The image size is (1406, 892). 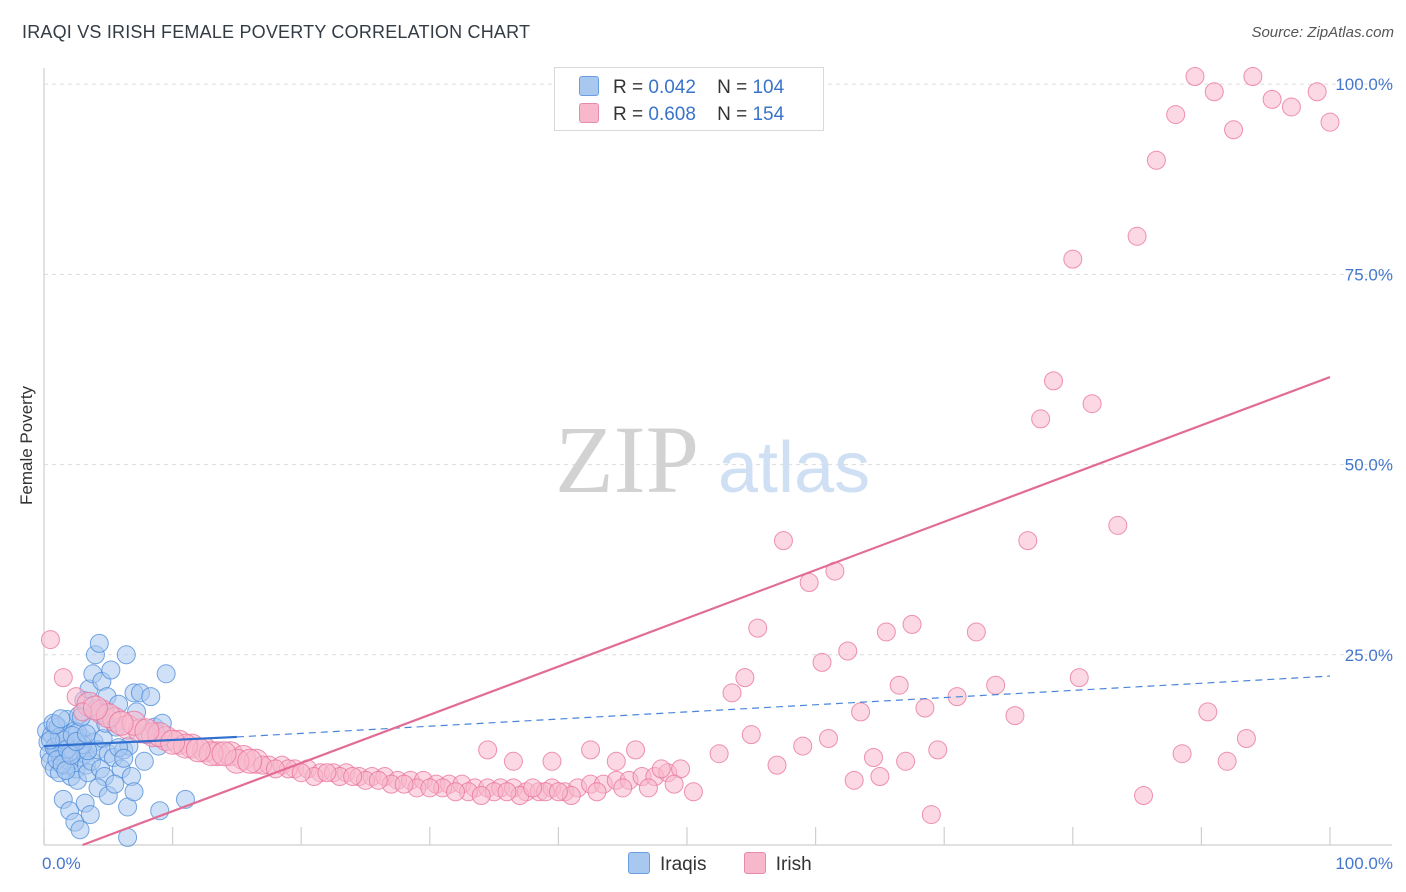 I want to click on y-tick-label: 75.0%, so click(x=1369, y=274).